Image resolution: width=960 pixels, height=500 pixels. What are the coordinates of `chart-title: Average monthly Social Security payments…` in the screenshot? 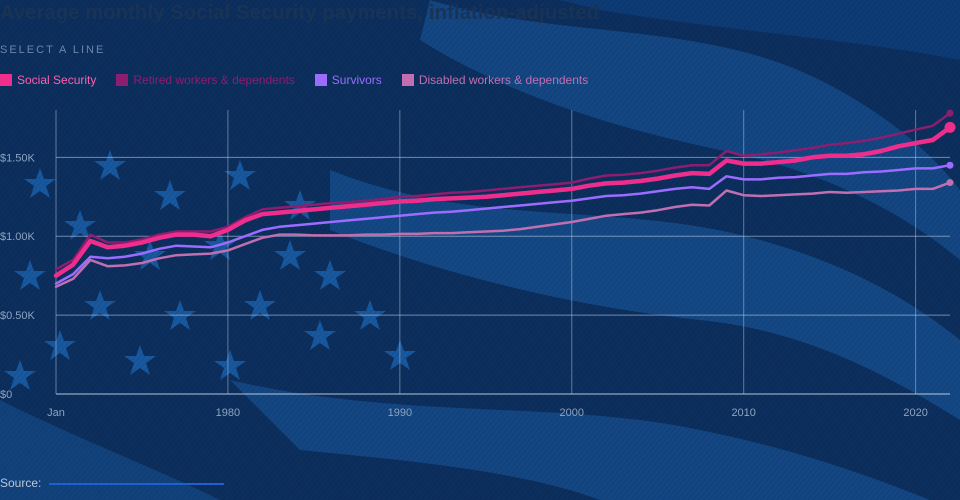 It's located at (300, 13).